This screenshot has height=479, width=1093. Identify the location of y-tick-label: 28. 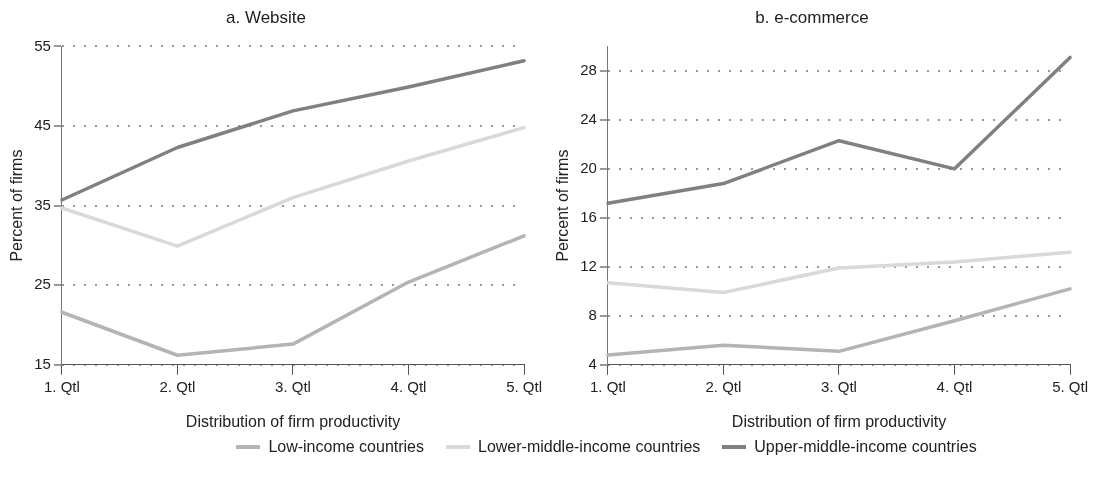
(588, 70).